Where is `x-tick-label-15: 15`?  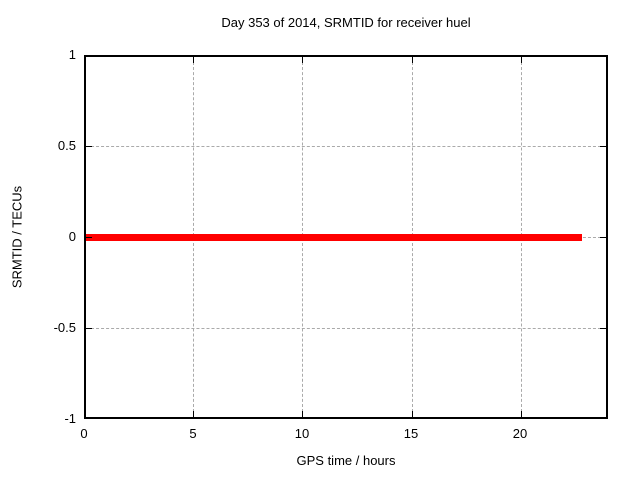 x-tick-label-15: 15 is located at coordinates (411, 433).